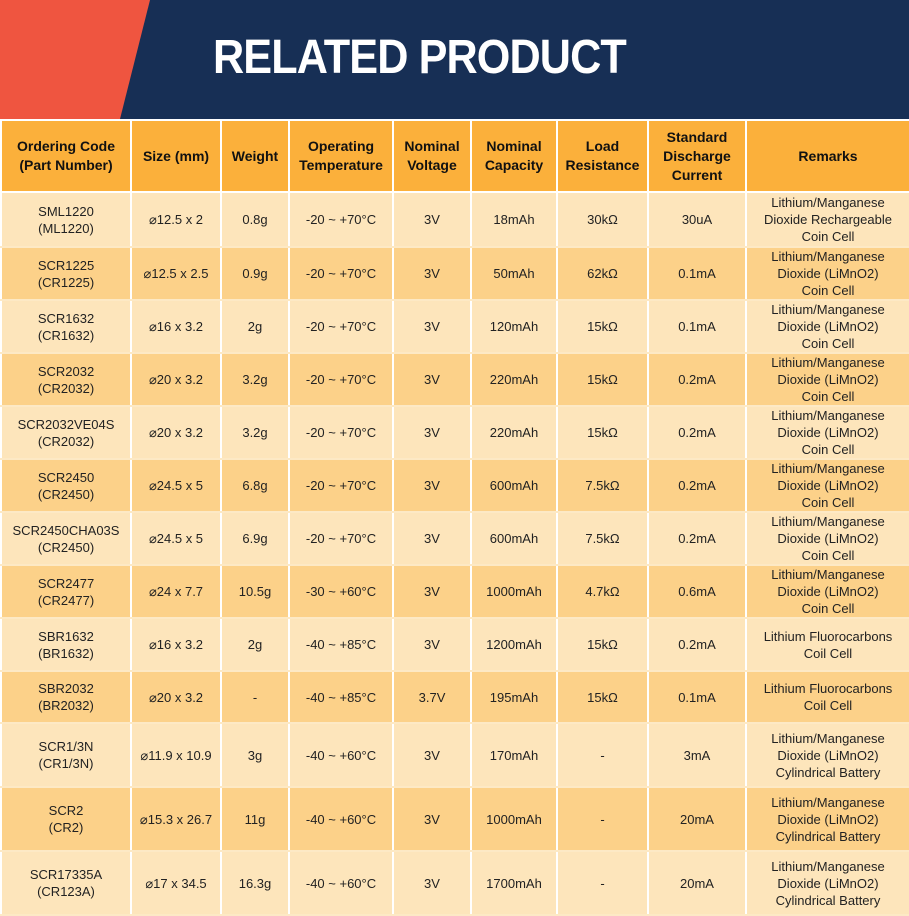  What do you see at coordinates (454, 120) in the screenshot?
I see `divider` at bounding box center [454, 120].